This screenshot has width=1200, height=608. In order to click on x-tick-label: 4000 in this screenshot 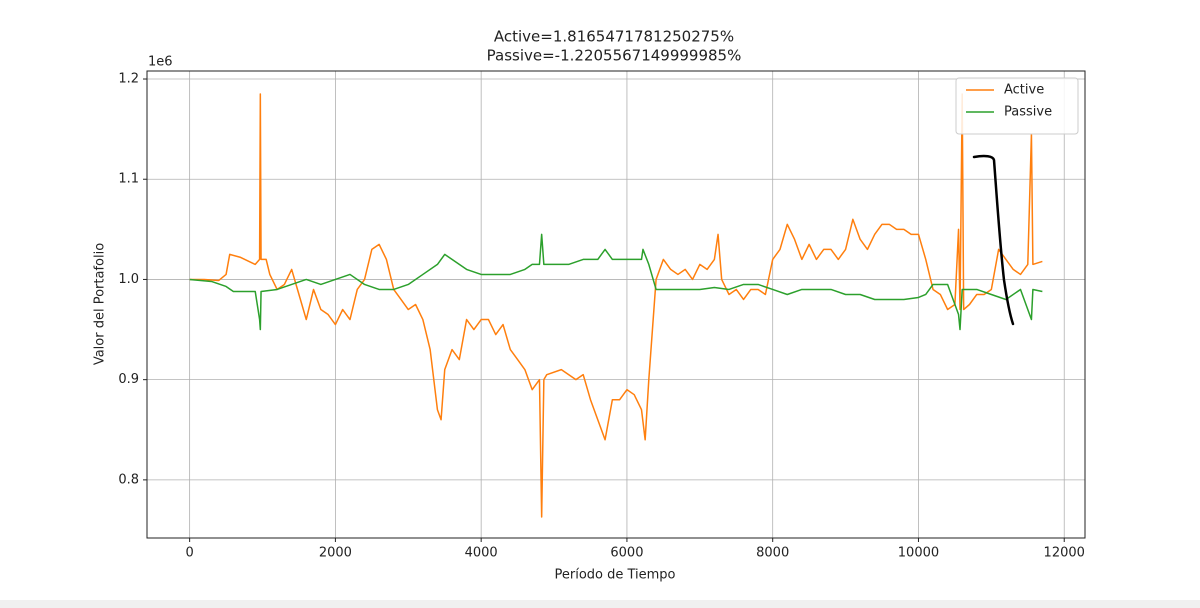, I will do `click(481, 553)`.